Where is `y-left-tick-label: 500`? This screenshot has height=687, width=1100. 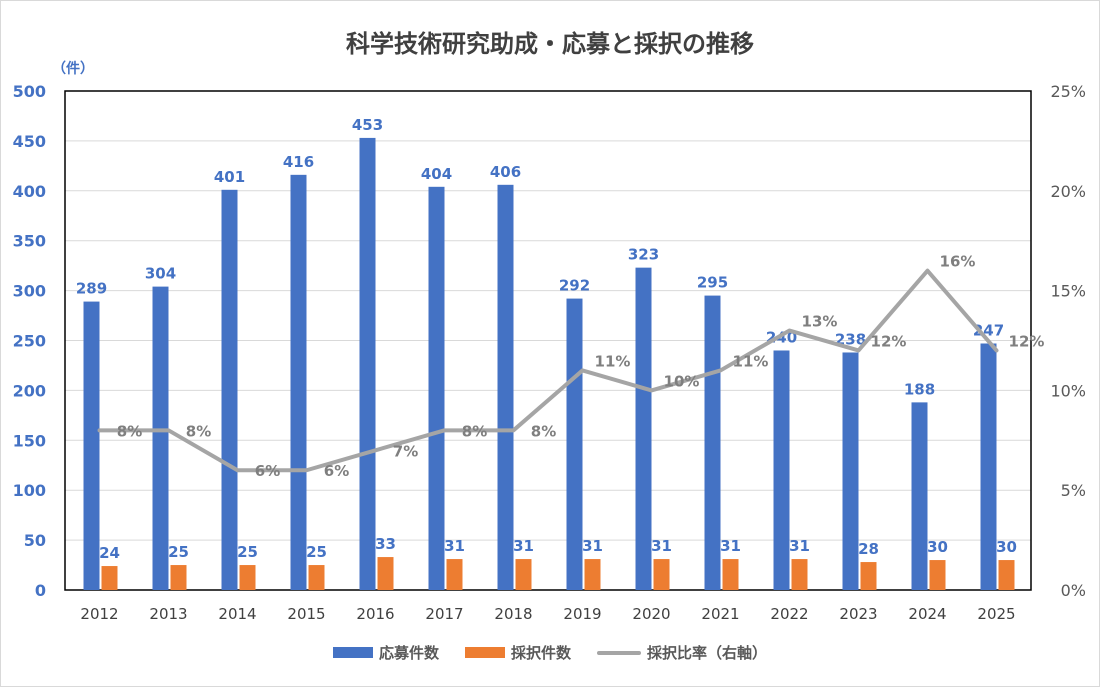 y-left-tick-label: 500 is located at coordinates (29, 91).